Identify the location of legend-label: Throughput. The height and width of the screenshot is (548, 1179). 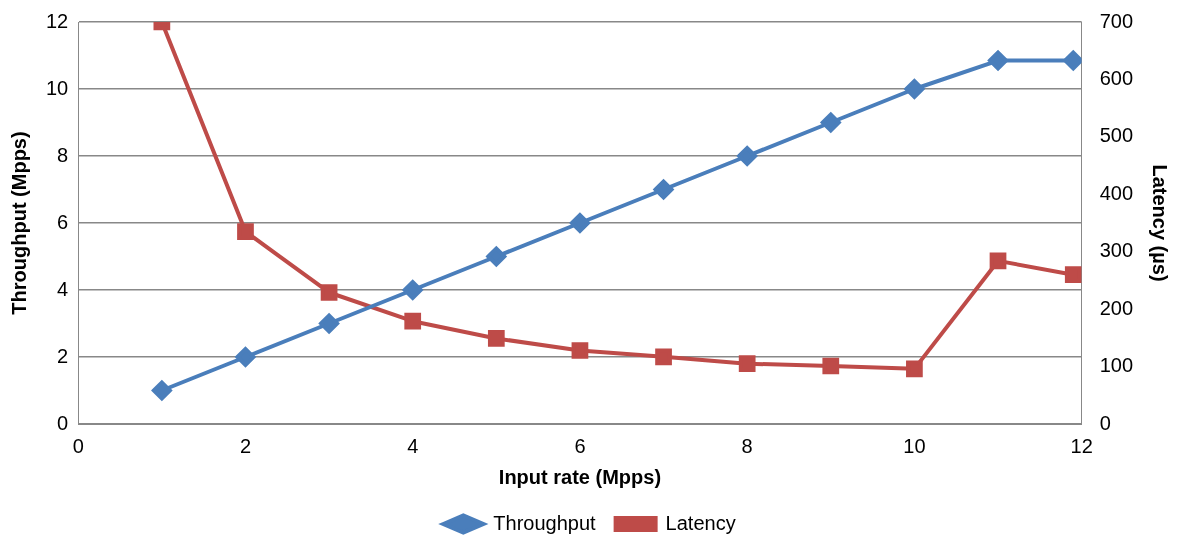
(545, 522).